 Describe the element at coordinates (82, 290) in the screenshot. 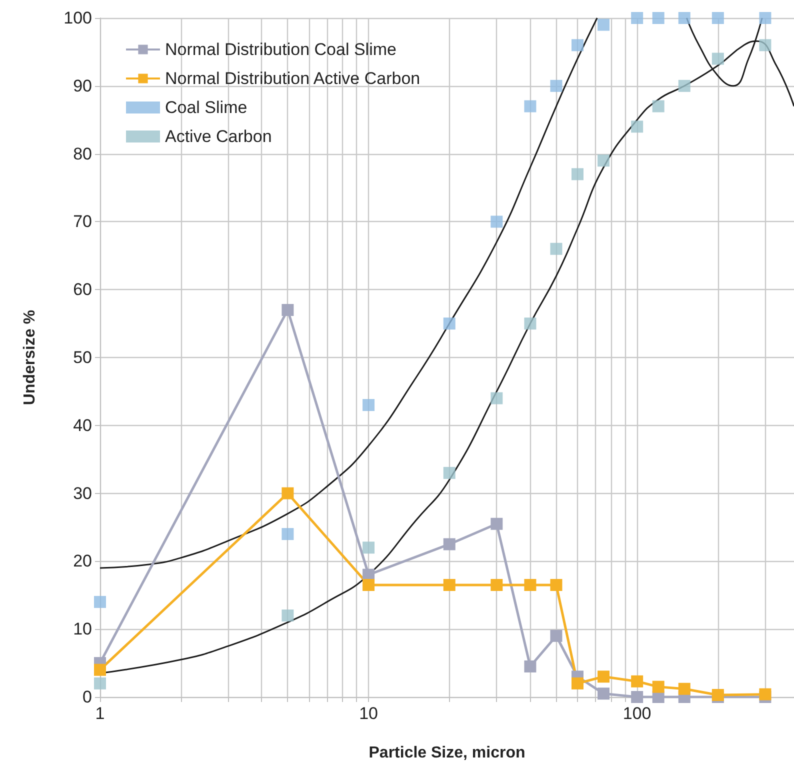

I see `y-tick-label: 60` at that location.